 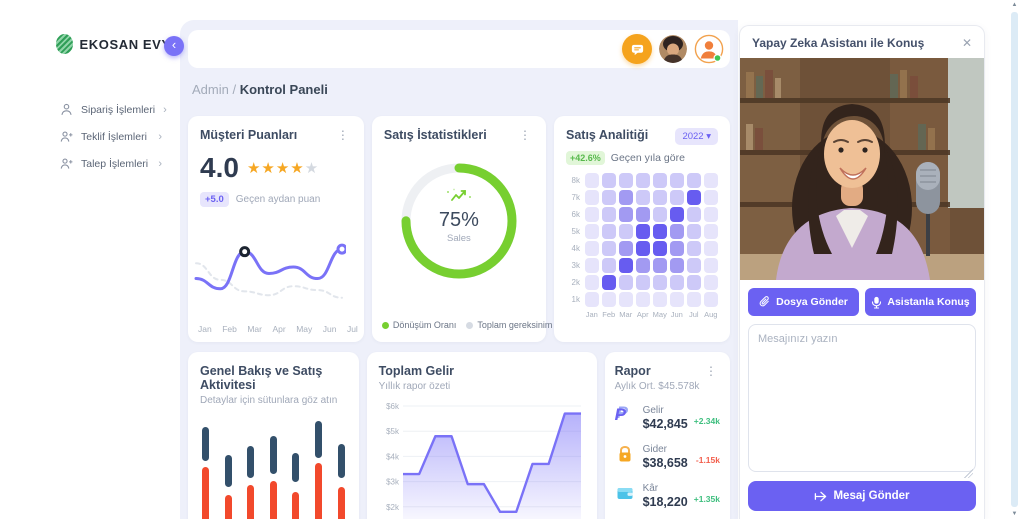 What do you see at coordinates (803, 302) in the screenshot?
I see `send-file-button: Dosya Gönder` at bounding box center [803, 302].